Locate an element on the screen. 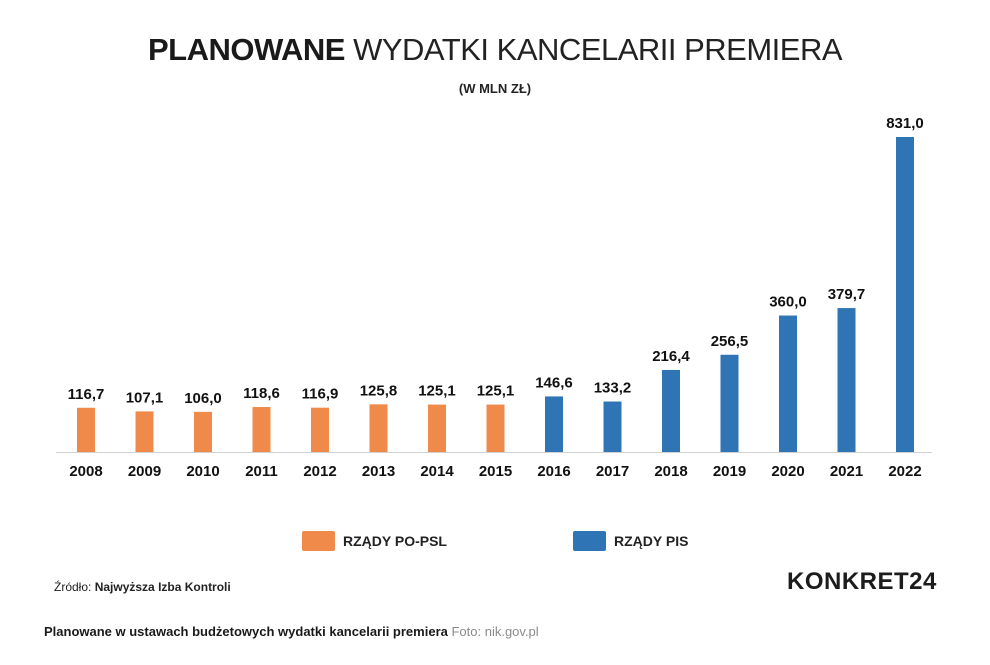 The height and width of the screenshot is (665, 990). legend-swatch-pis is located at coordinates (589, 541).